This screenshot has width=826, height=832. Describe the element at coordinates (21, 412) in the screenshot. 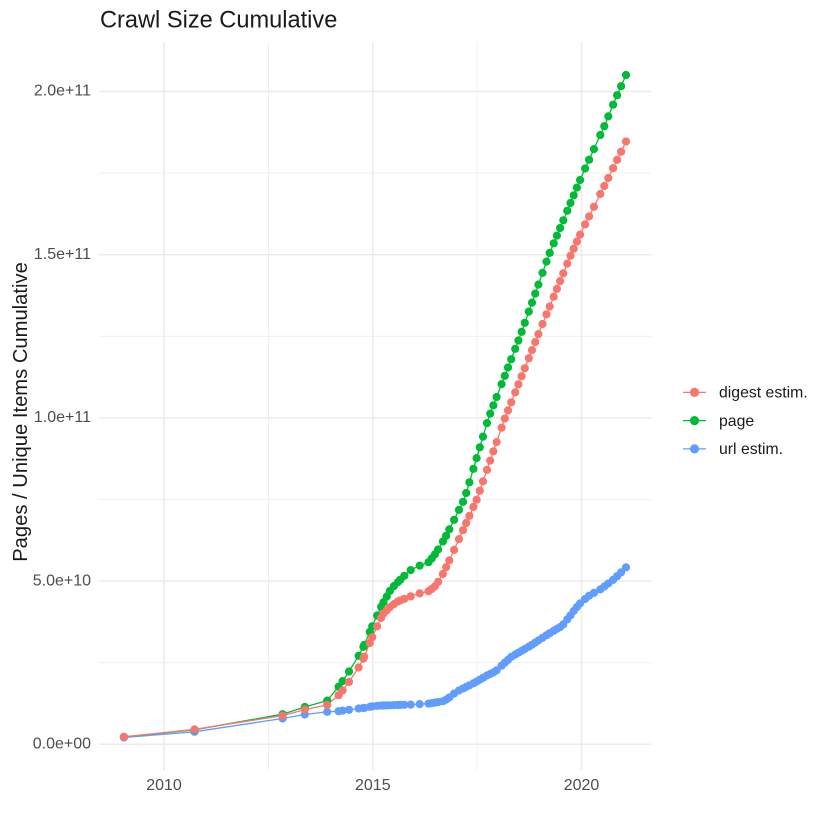

I see `svg-text:Pages / Unique Items Cumulativ: Pages / Unique Items Cumulative` at that location.